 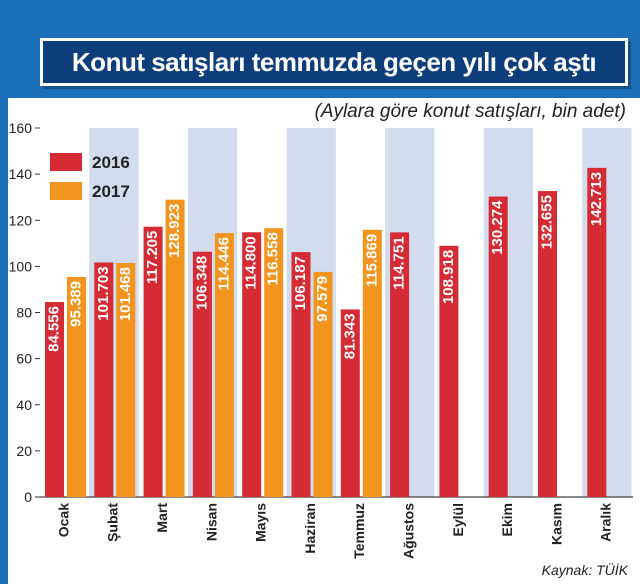 What do you see at coordinates (584, 570) in the screenshot?
I see `source-note: Kaynak: TÜİK` at bounding box center [584, 570].